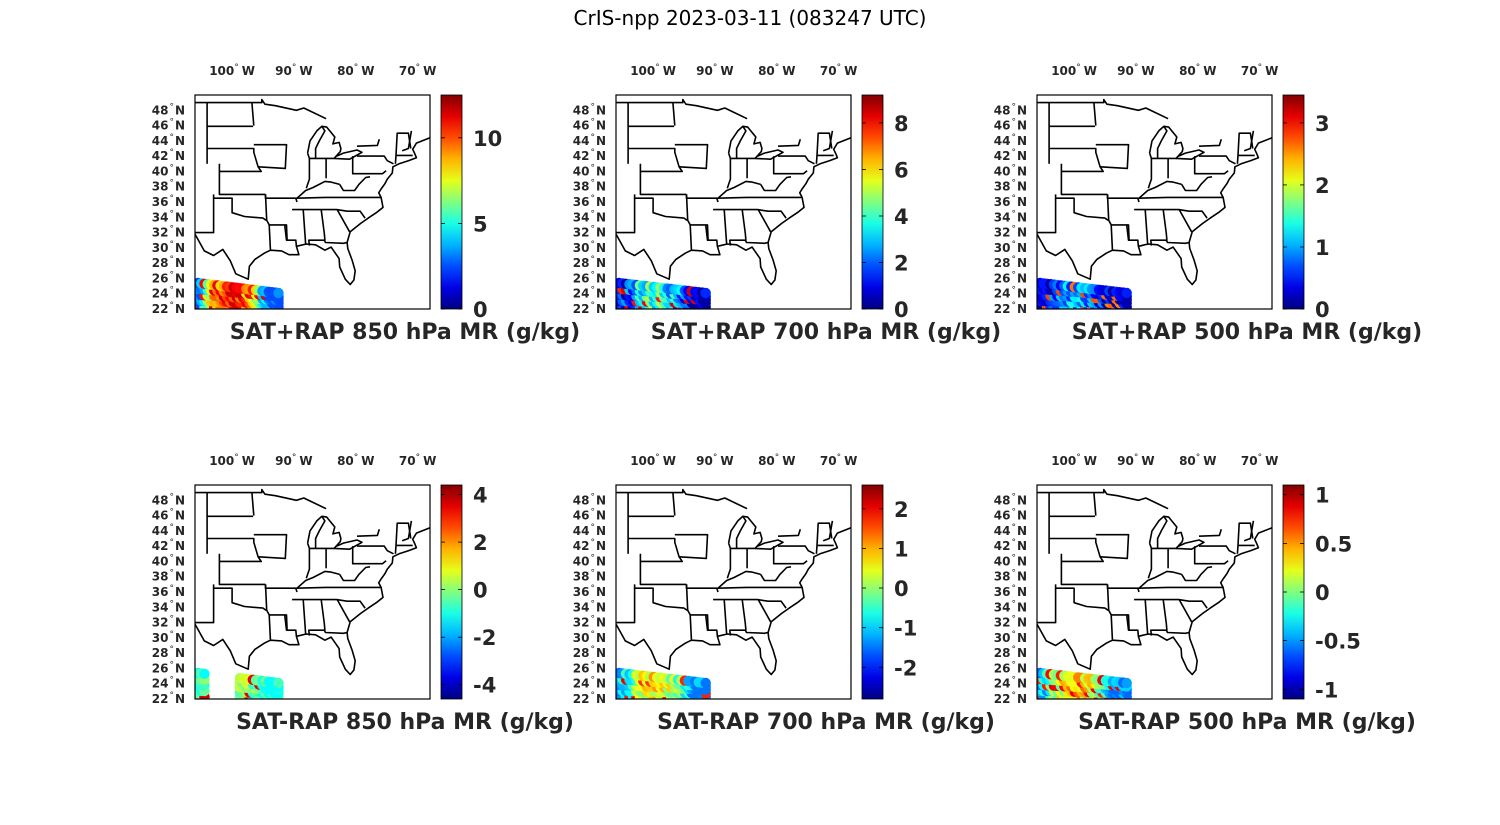  I want to click on lat-tick-label: 40°N, so click(168, 170).